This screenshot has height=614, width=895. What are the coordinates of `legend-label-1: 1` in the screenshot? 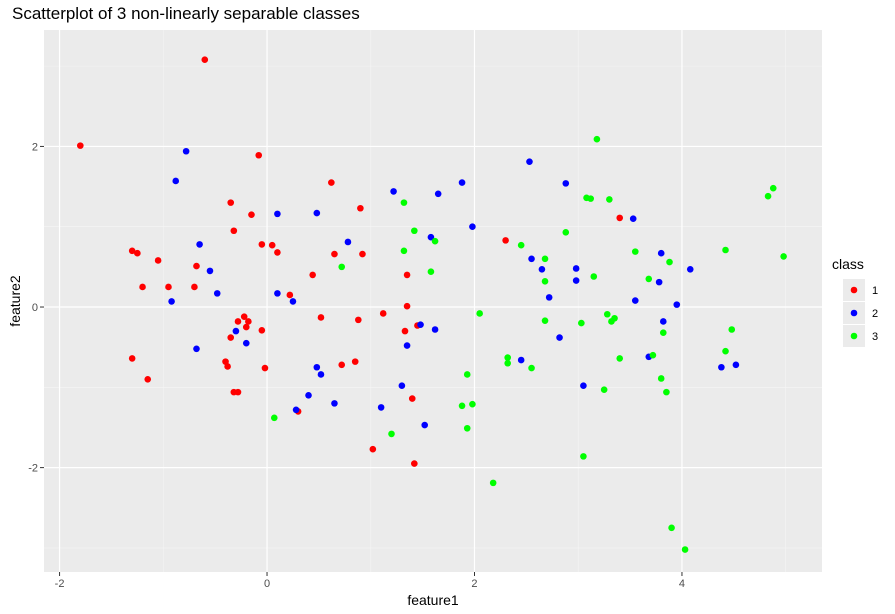 It's located at (875, 291).